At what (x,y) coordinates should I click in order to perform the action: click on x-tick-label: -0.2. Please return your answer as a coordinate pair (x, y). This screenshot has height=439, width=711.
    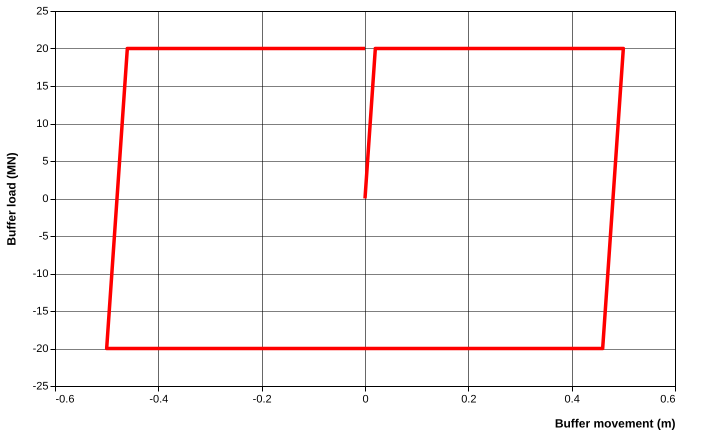
    Looking at the image, I should click on (262, 400).